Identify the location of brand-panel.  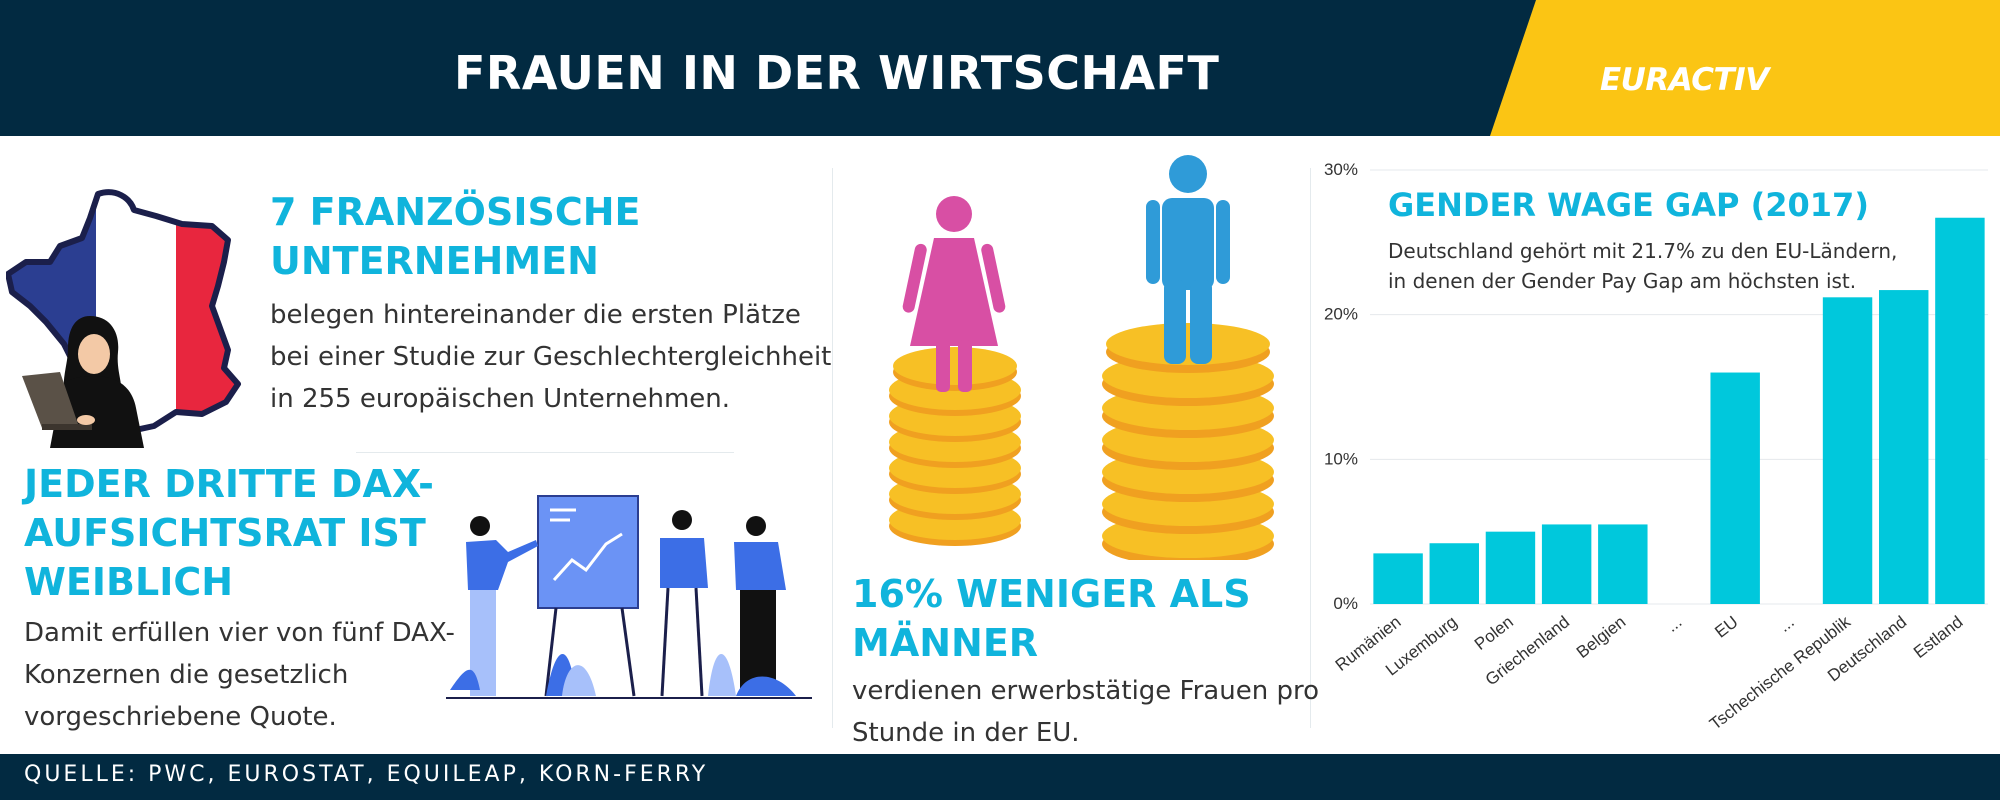
(1745, 68).